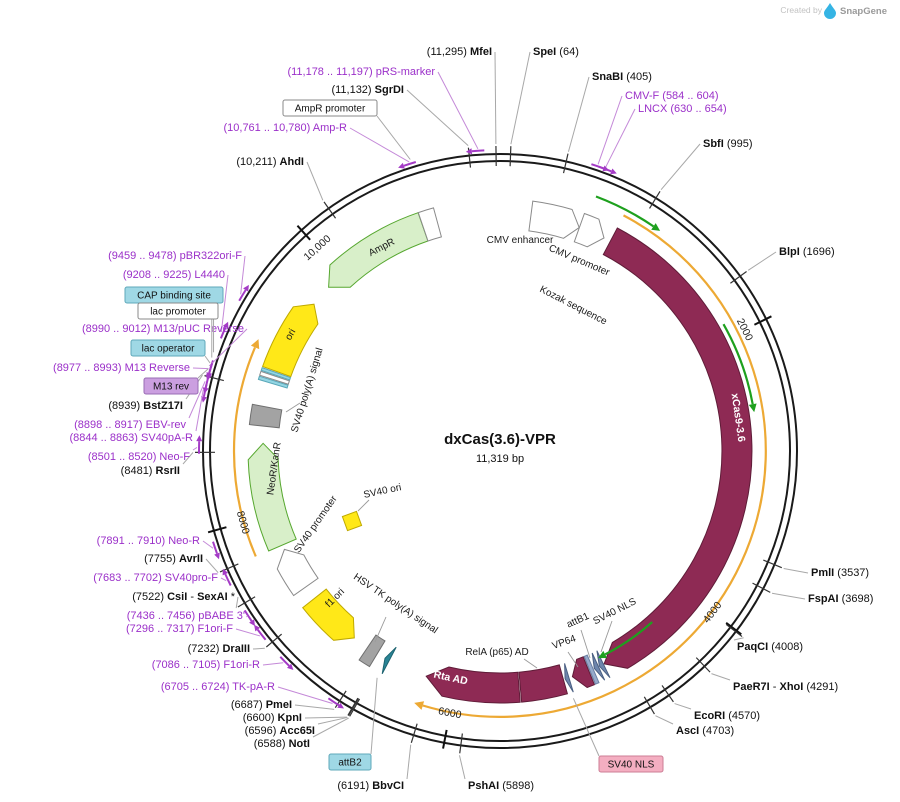 The image size is (900, 802). Describe the element at coordinates (174, 296) in the screenshot. I see `cap-binding-site-label: CAP binding site` at that location.